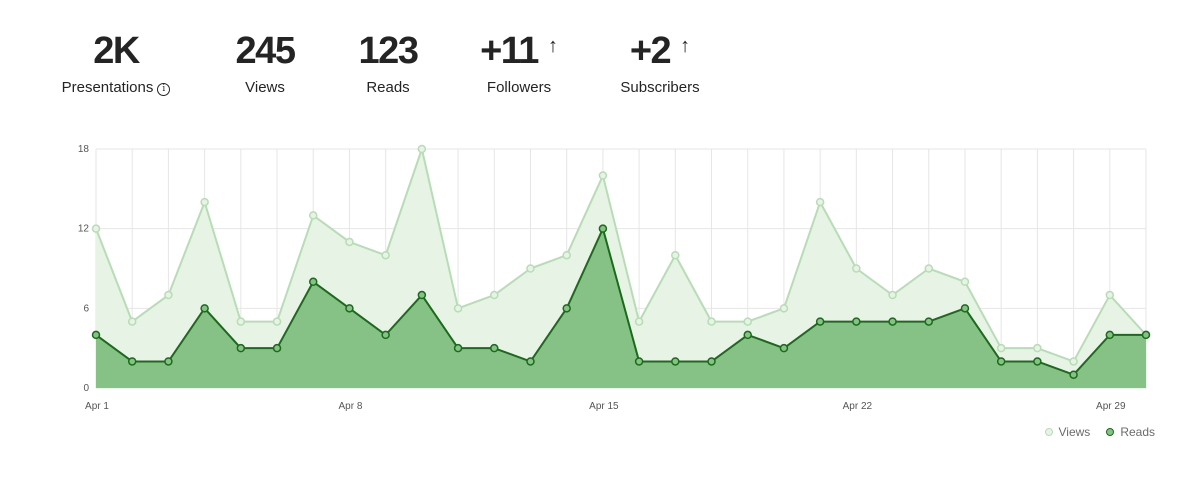 Image resolution: width=1195 pixels, height=486 pixels. Describe the element at coordinates (164, 89) in the screenshot. I see `info-icon: i` at that location.